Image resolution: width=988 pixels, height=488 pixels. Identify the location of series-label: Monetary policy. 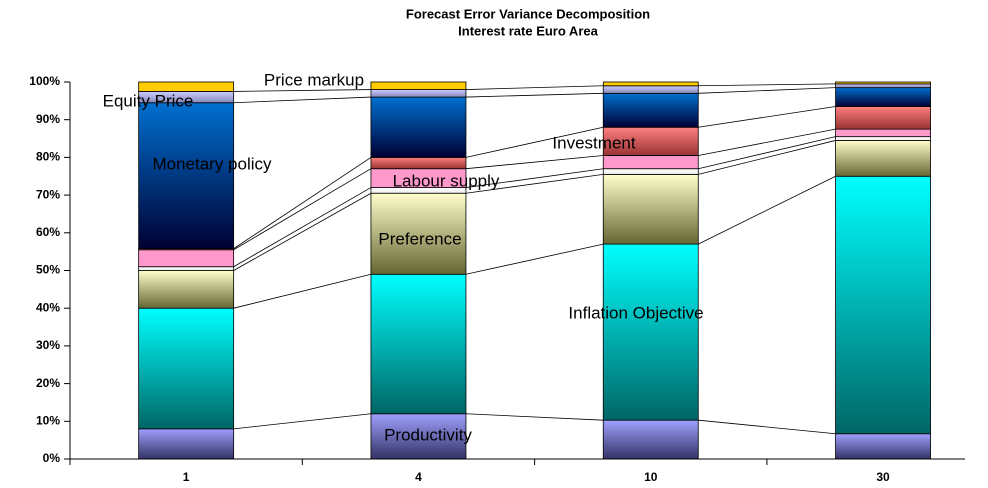
(212, 163).